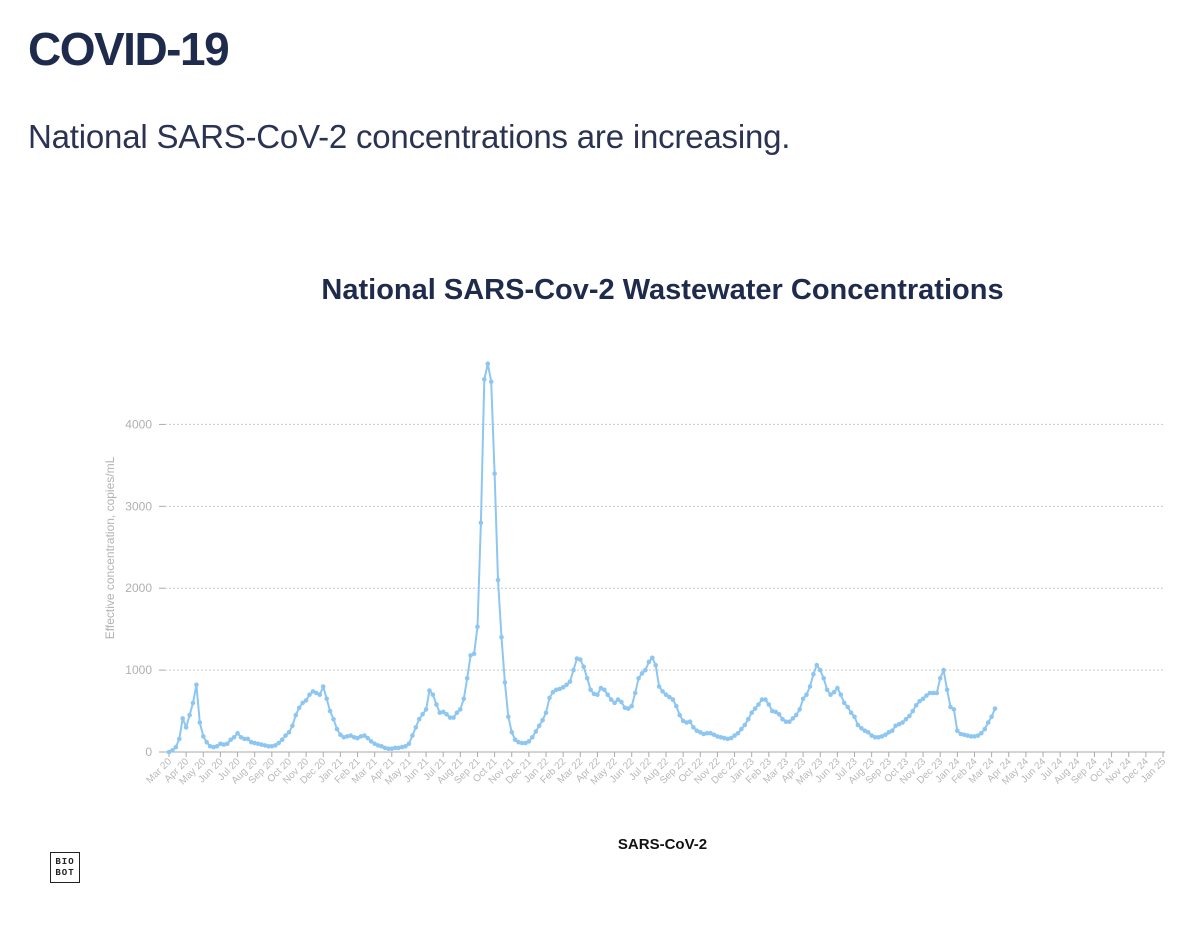  What do you see at coordinates (129, 49) in the screenshot?
I see `page-title: COVID-19` at bounding box center [129, 49].